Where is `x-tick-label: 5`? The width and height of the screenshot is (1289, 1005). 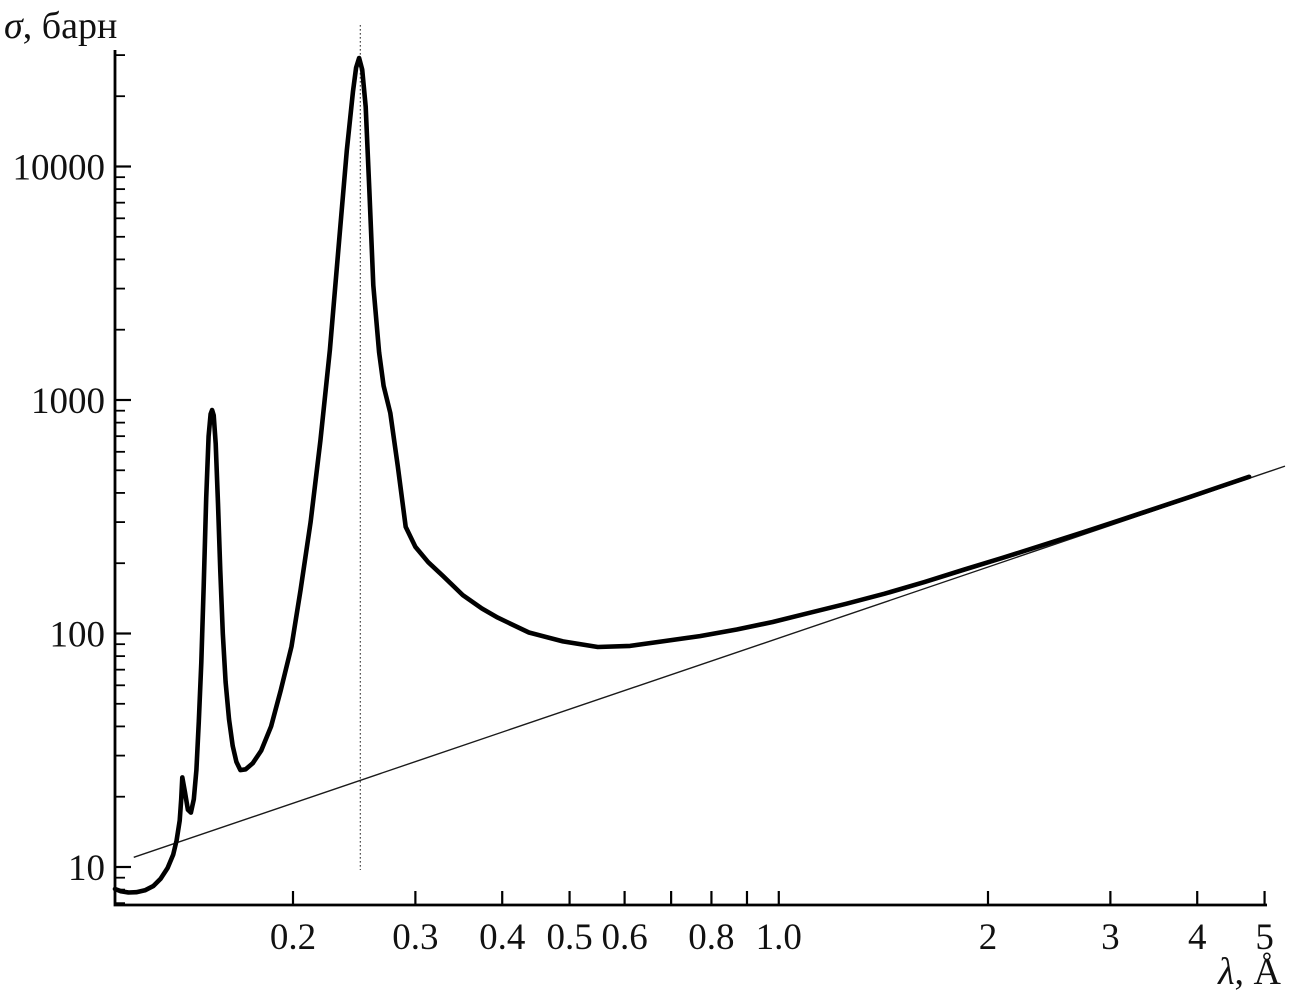 x-tick-label: 5 is located at coordinates (1264, 937).